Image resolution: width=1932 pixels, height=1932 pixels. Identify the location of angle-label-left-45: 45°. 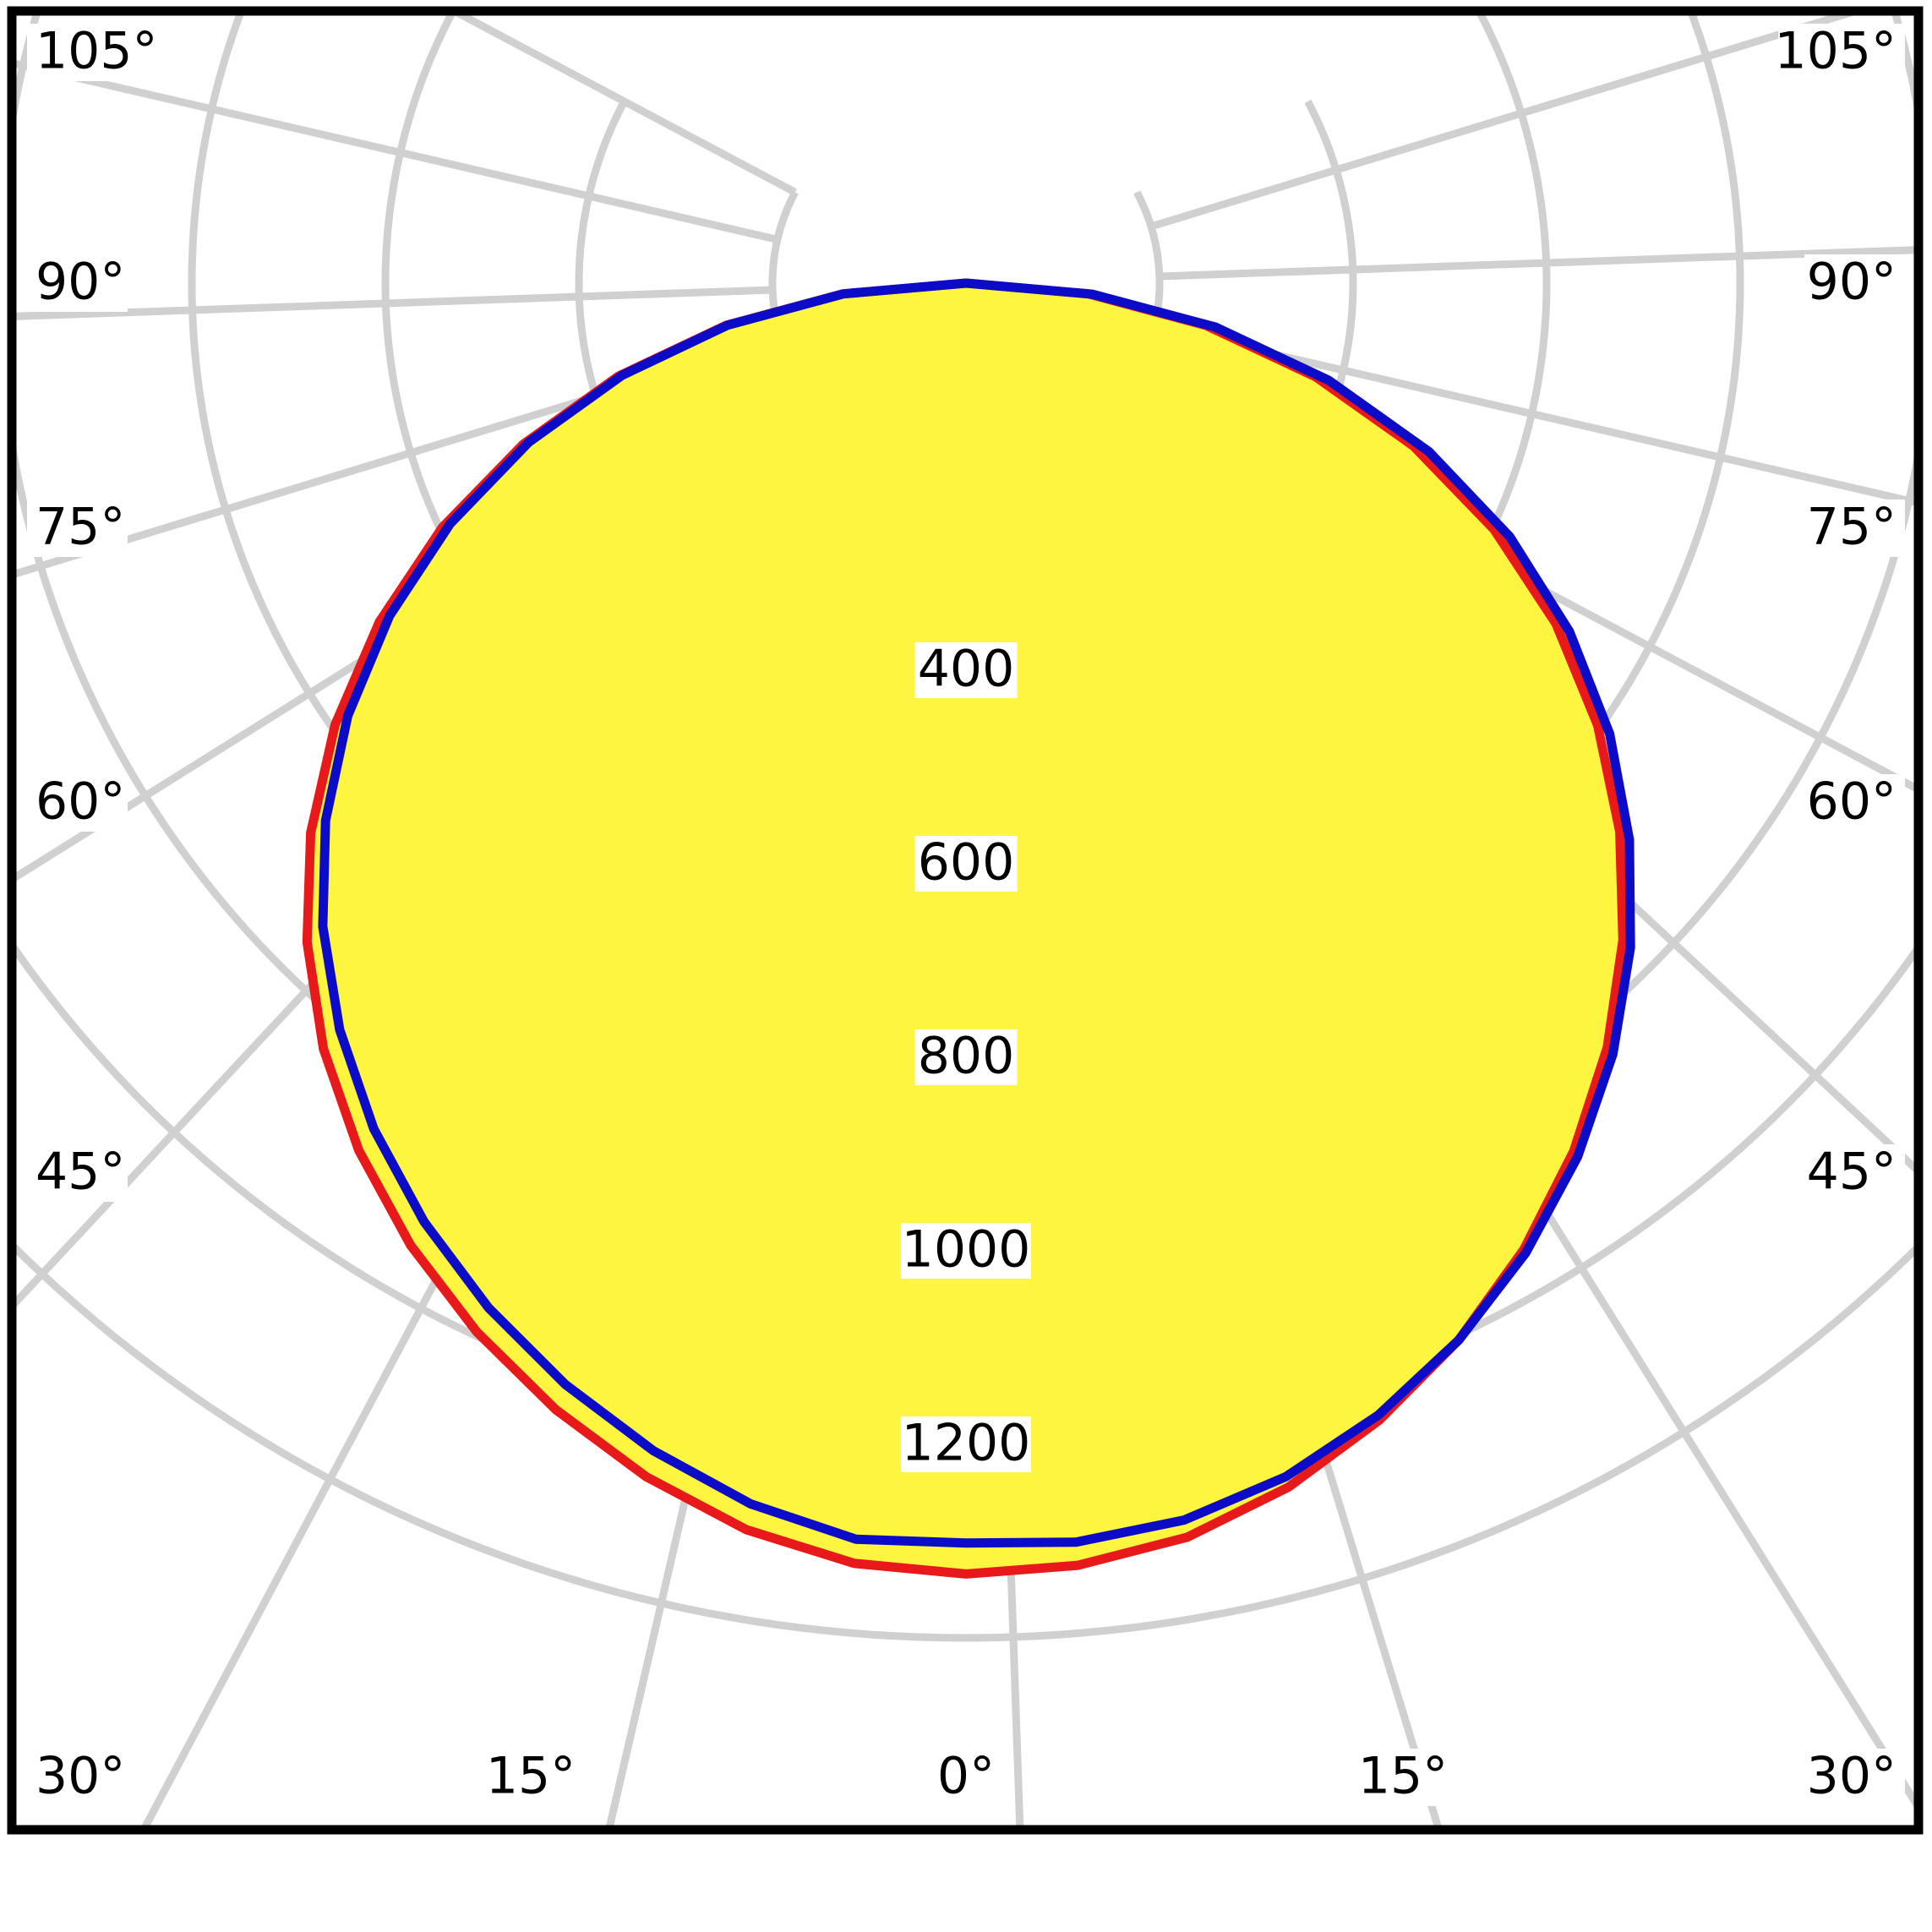
(80, 1172).